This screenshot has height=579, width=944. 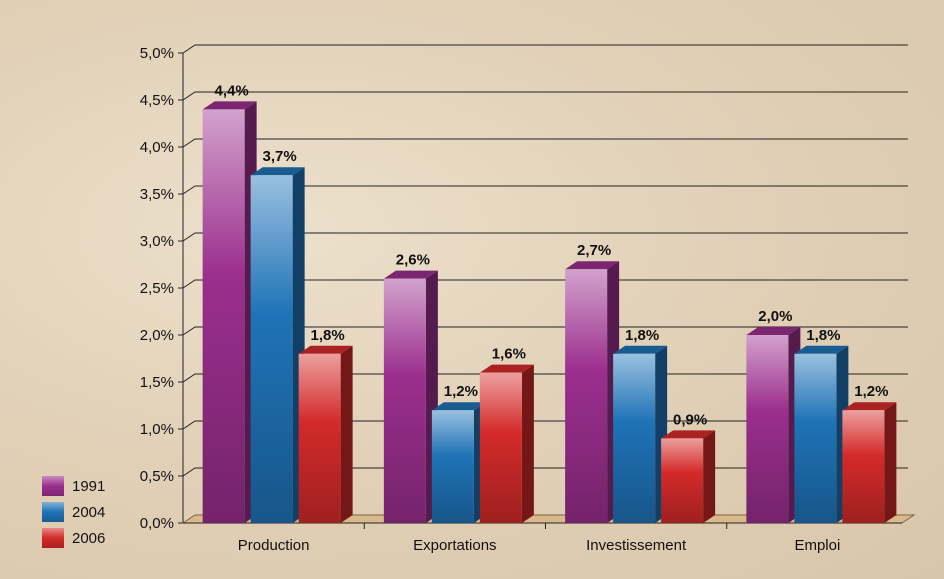 What do you see at coordinates (157, 53) in the screenshot?
I see `y-tick-label: 5,0%` at bounding box center [157, 53].